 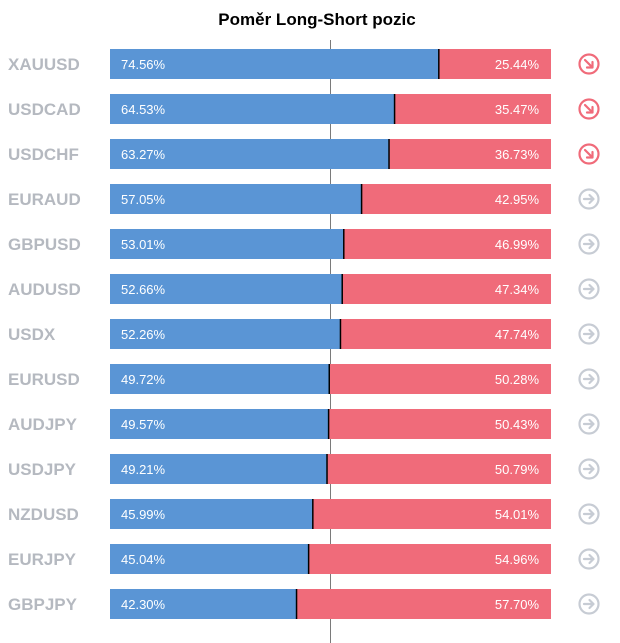 I want to click on short-bar-euraud, so click(x=456, y=199).